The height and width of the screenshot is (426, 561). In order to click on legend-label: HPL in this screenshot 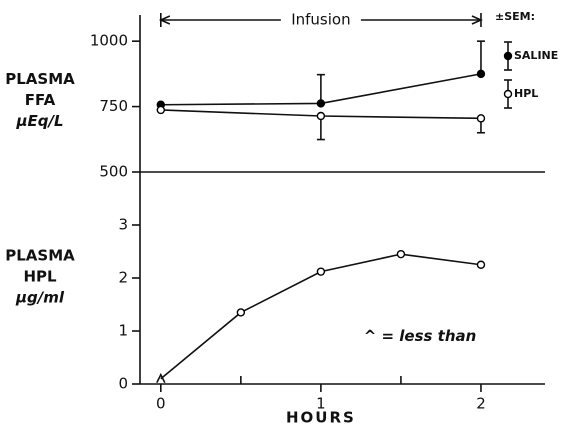, I will do `click(526, 93)`.